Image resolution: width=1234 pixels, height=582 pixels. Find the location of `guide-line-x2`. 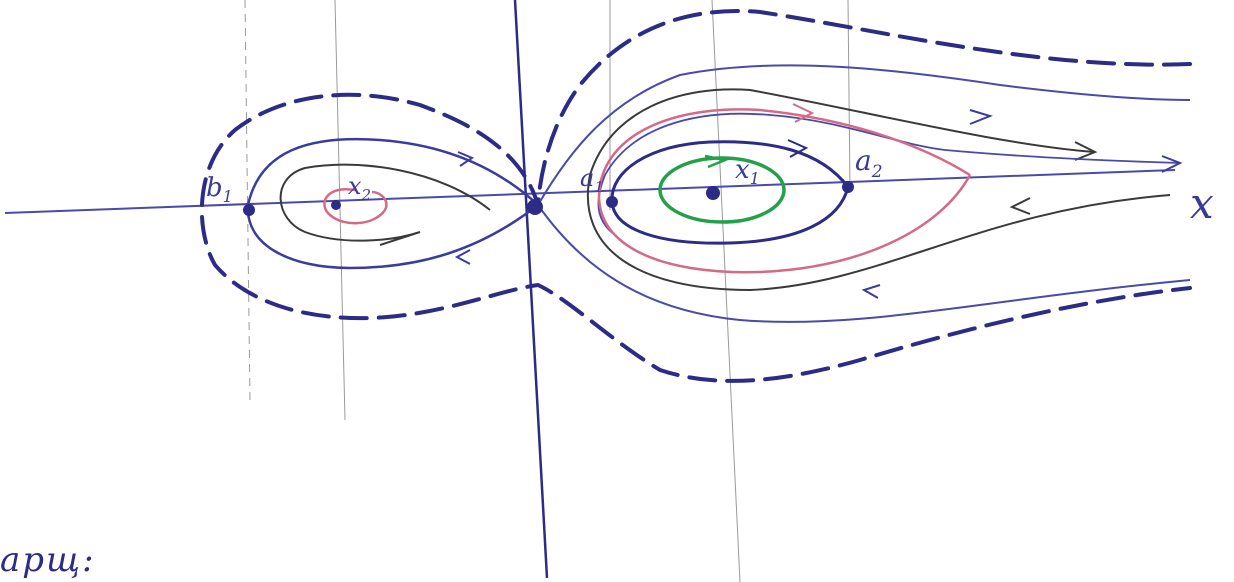

guide-line-x2 is located at coordinates (340, 210).